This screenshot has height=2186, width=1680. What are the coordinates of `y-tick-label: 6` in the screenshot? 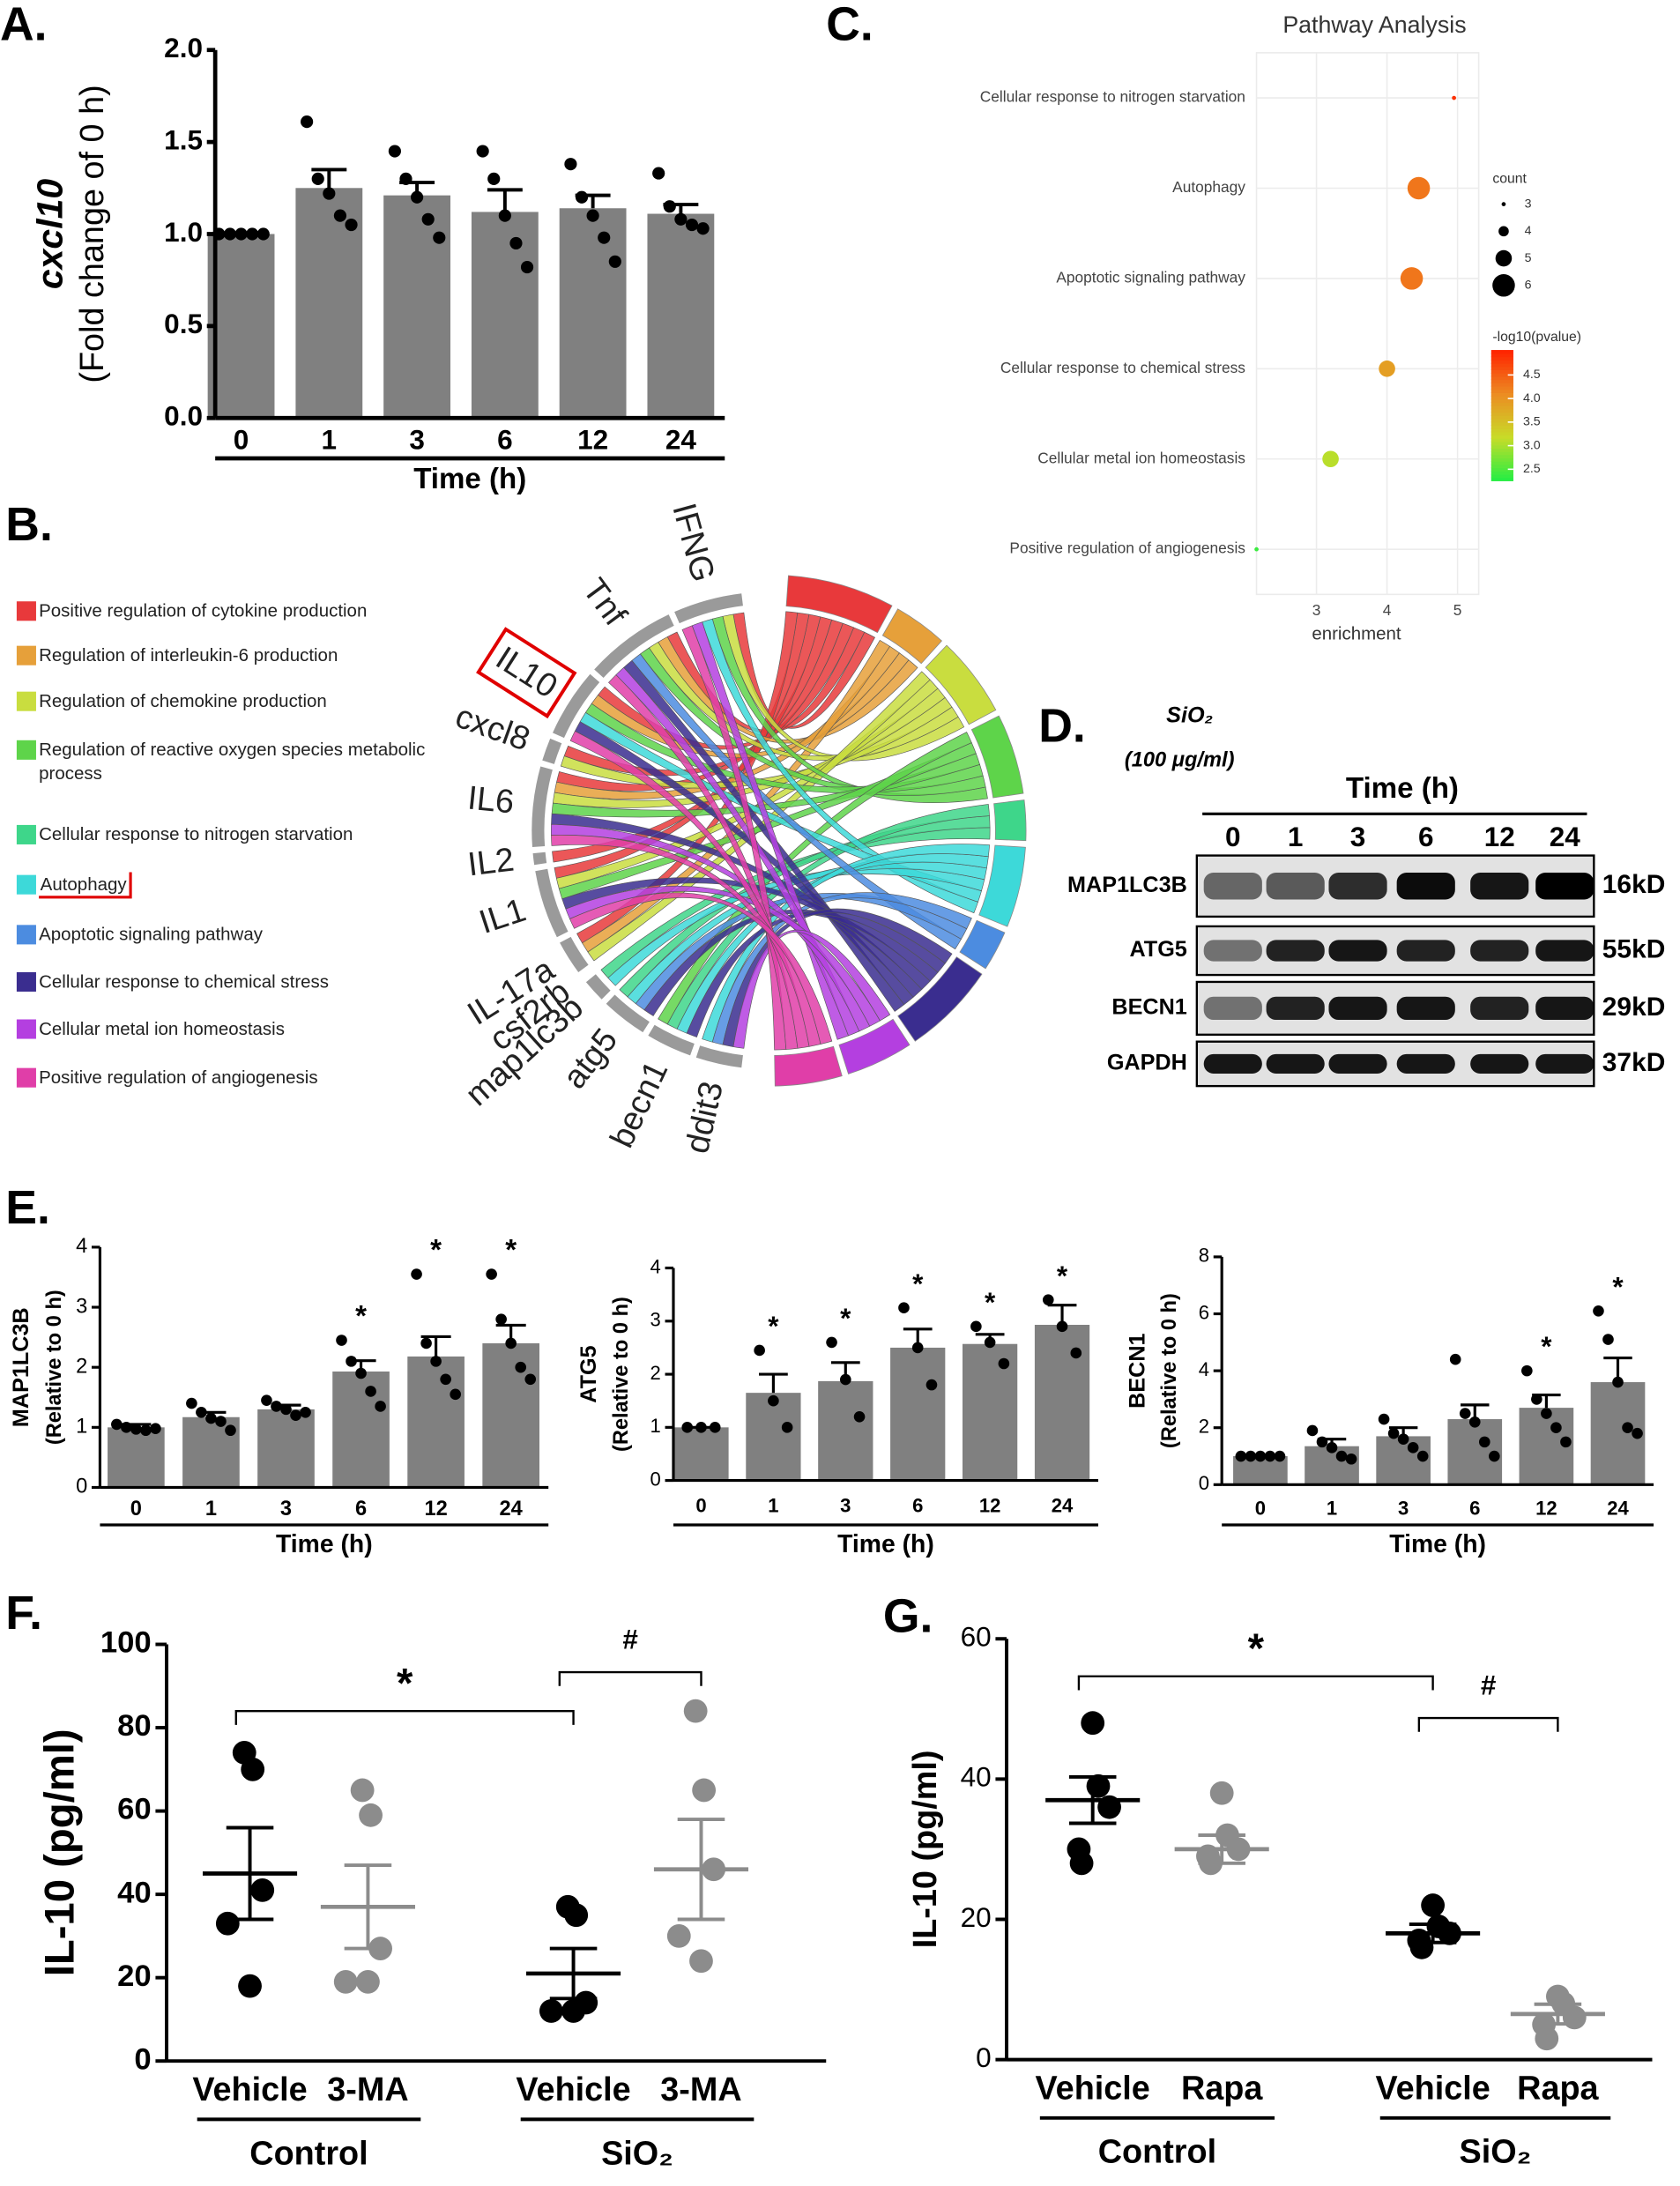 It's located at (1204, 1312).